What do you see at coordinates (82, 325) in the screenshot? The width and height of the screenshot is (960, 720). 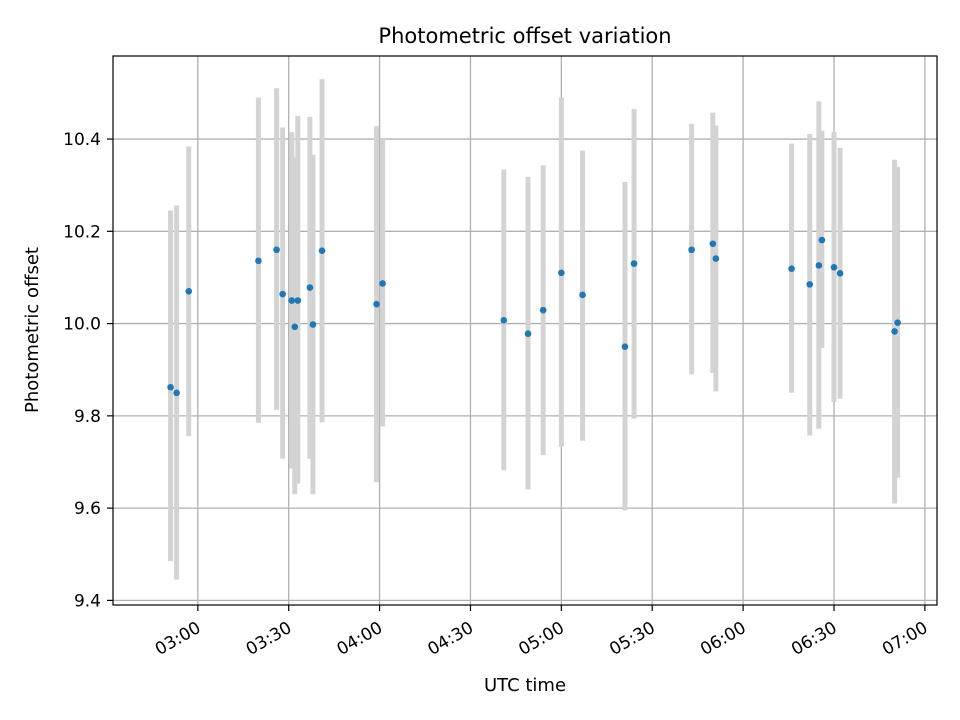 I see `y-tick-label: 10.0` at bounding box center [82, 325].